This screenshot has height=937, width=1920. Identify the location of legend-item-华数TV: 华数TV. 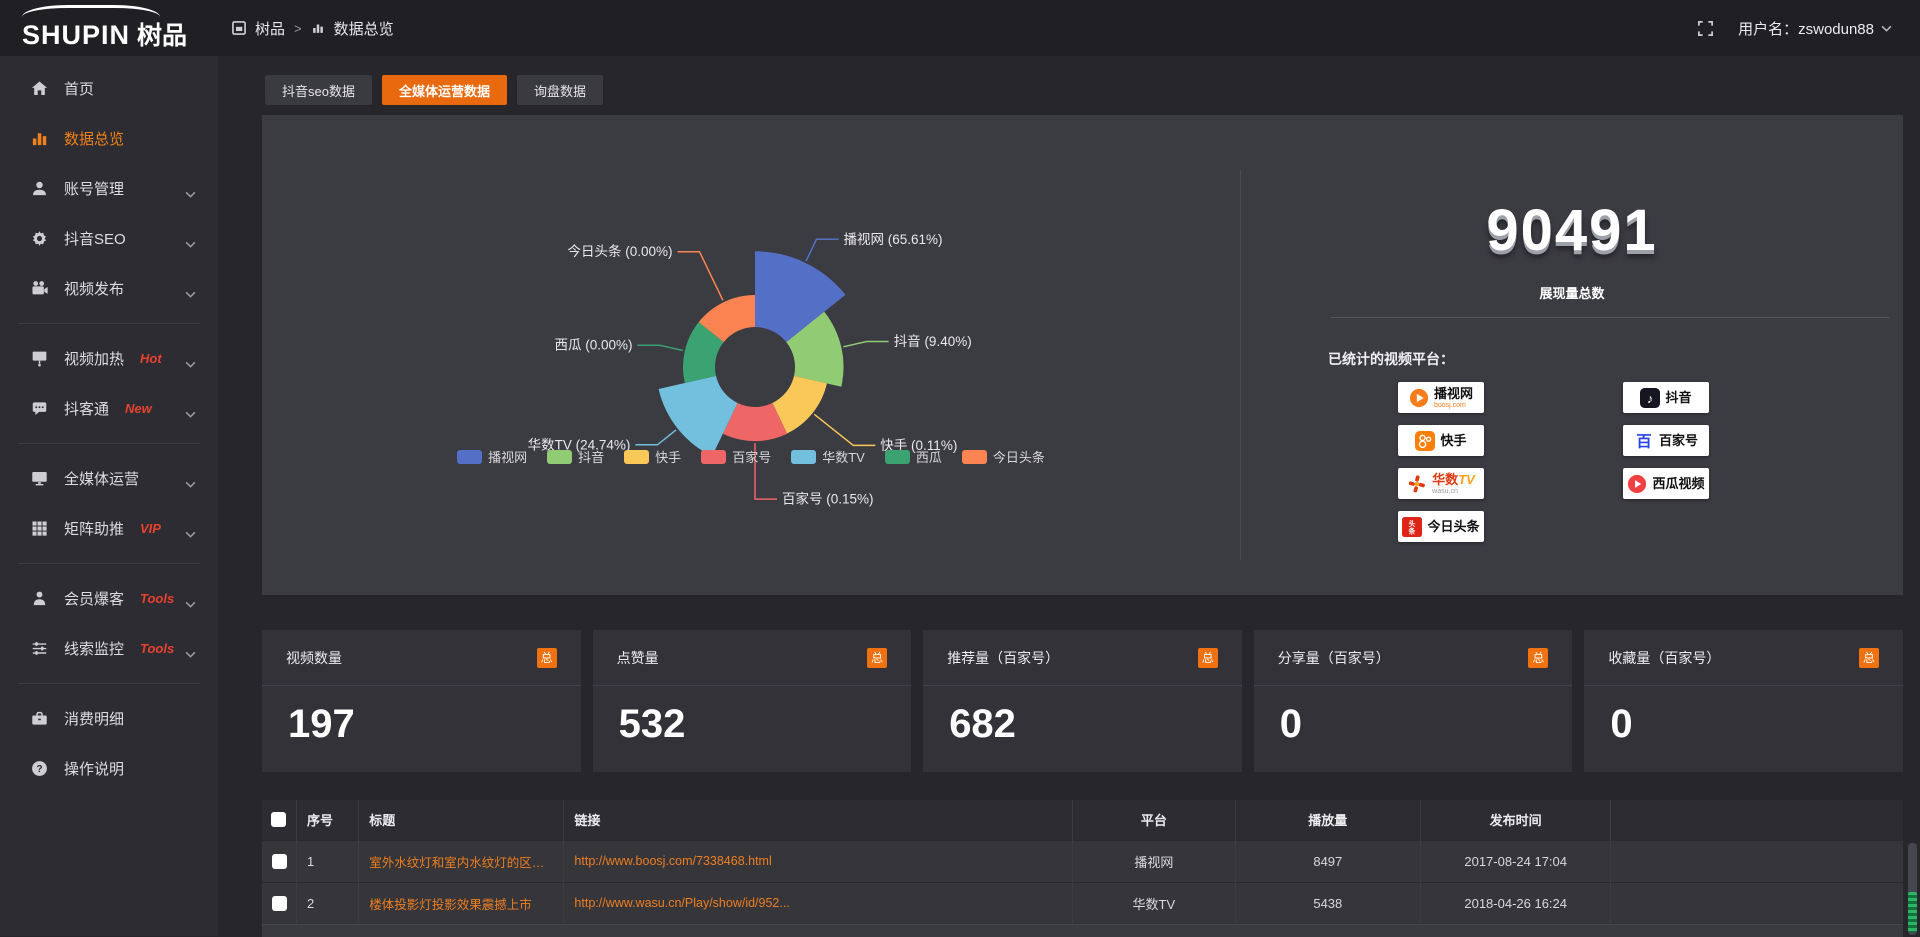
(828, 456).